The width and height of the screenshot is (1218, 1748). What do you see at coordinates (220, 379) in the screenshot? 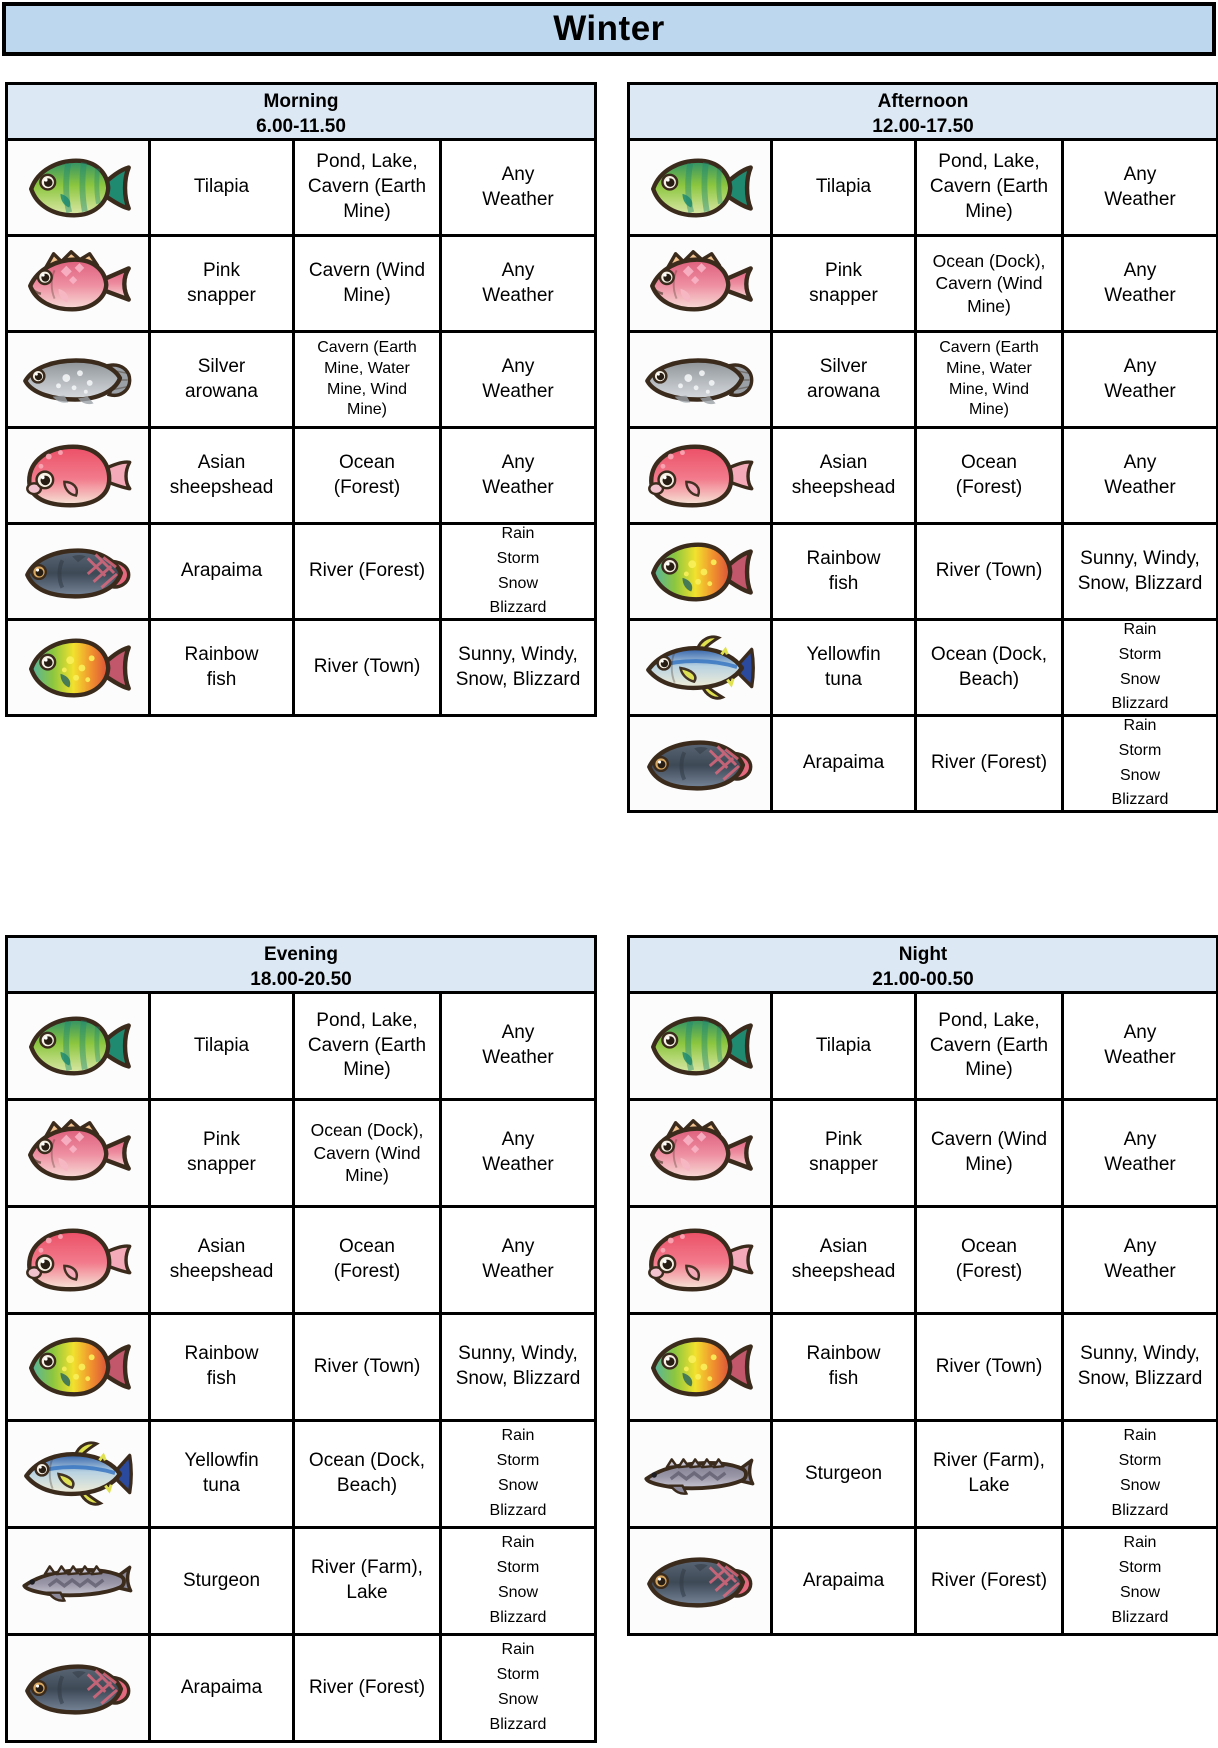
I see `fish-name: Silver arowana` at bounding box center [220, 379].